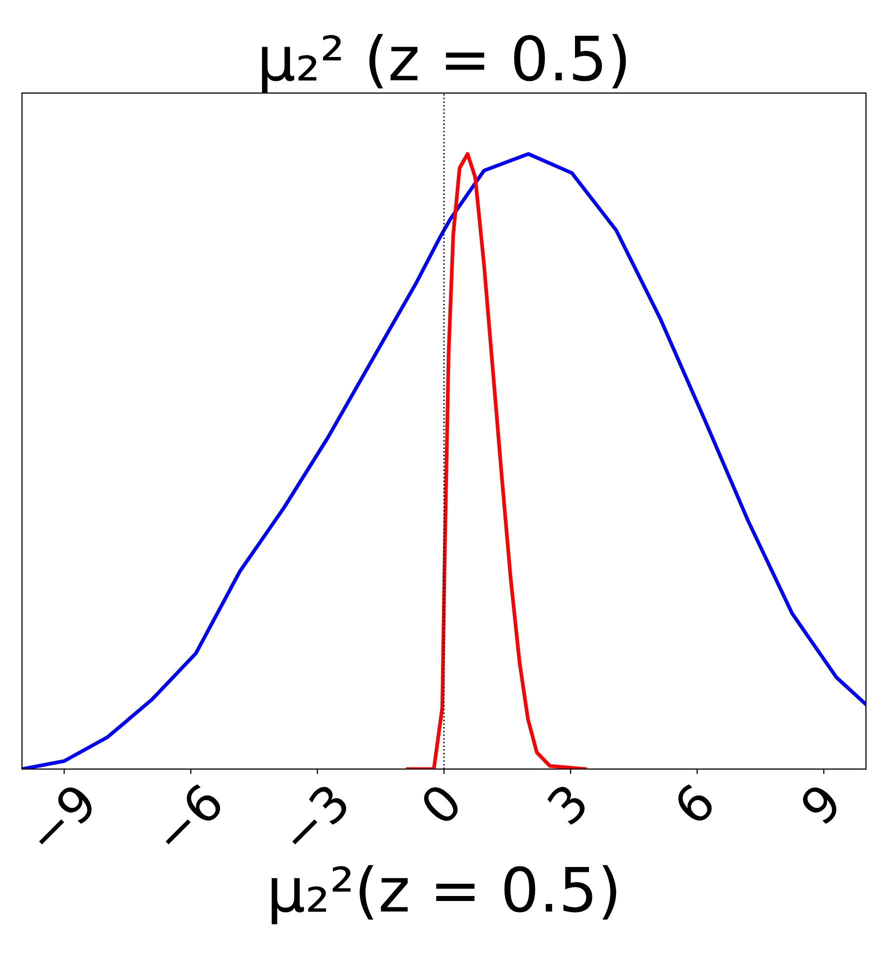 This screenshot has width=890, height=957. I want to click on x-tick-label: 0, so click(441, 804).